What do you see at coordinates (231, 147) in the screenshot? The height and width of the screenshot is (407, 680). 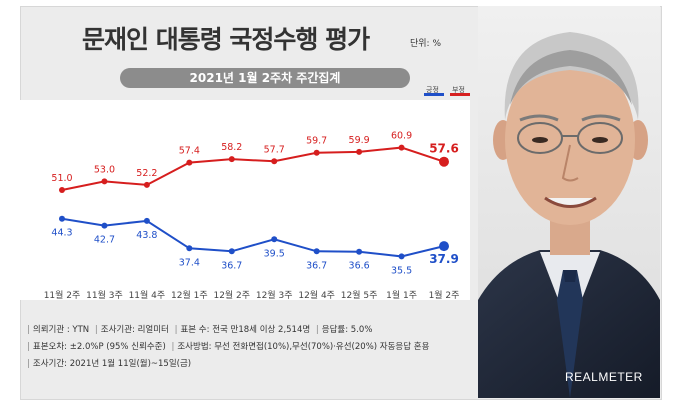 I see `negative-value-label: 58.2` at bounding box center [231, 147].